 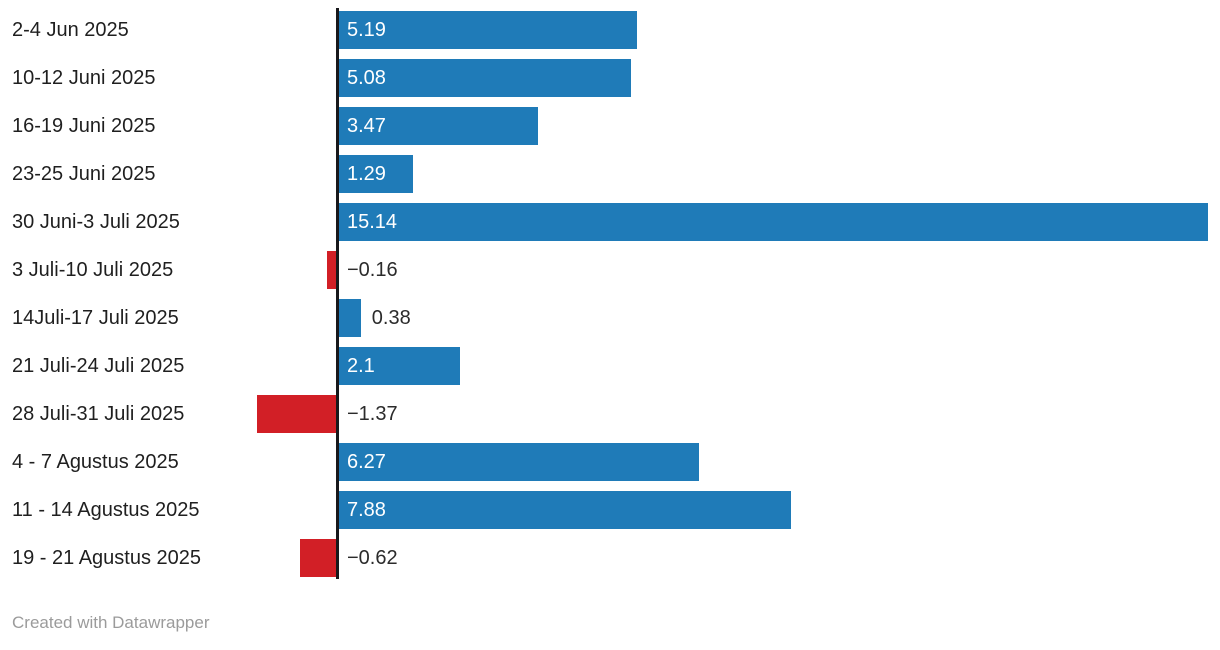 I want to click on category-label: 4 - 7 Agustus 2025, so click(x=95, y=462).